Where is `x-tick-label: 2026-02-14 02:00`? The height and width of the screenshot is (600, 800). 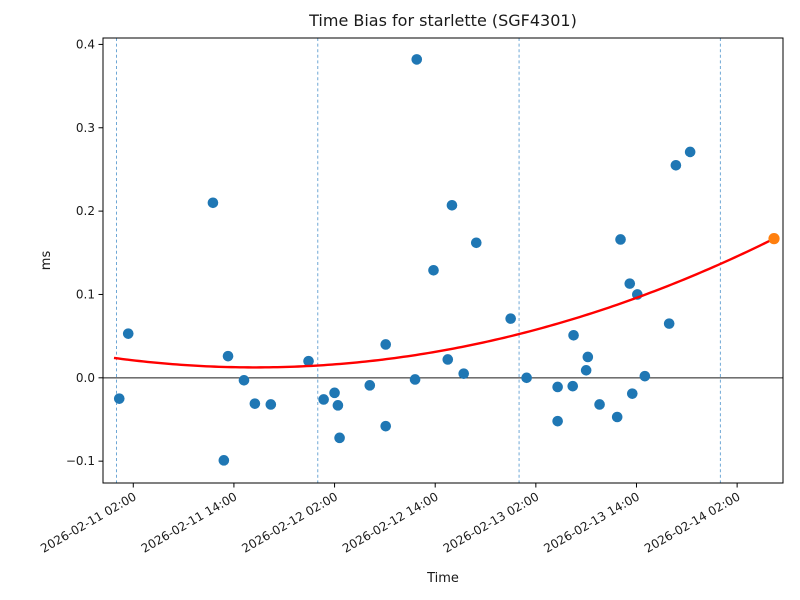
x-tick-label: 2026-02-14 02:00 is located at coordinates (692, 522).